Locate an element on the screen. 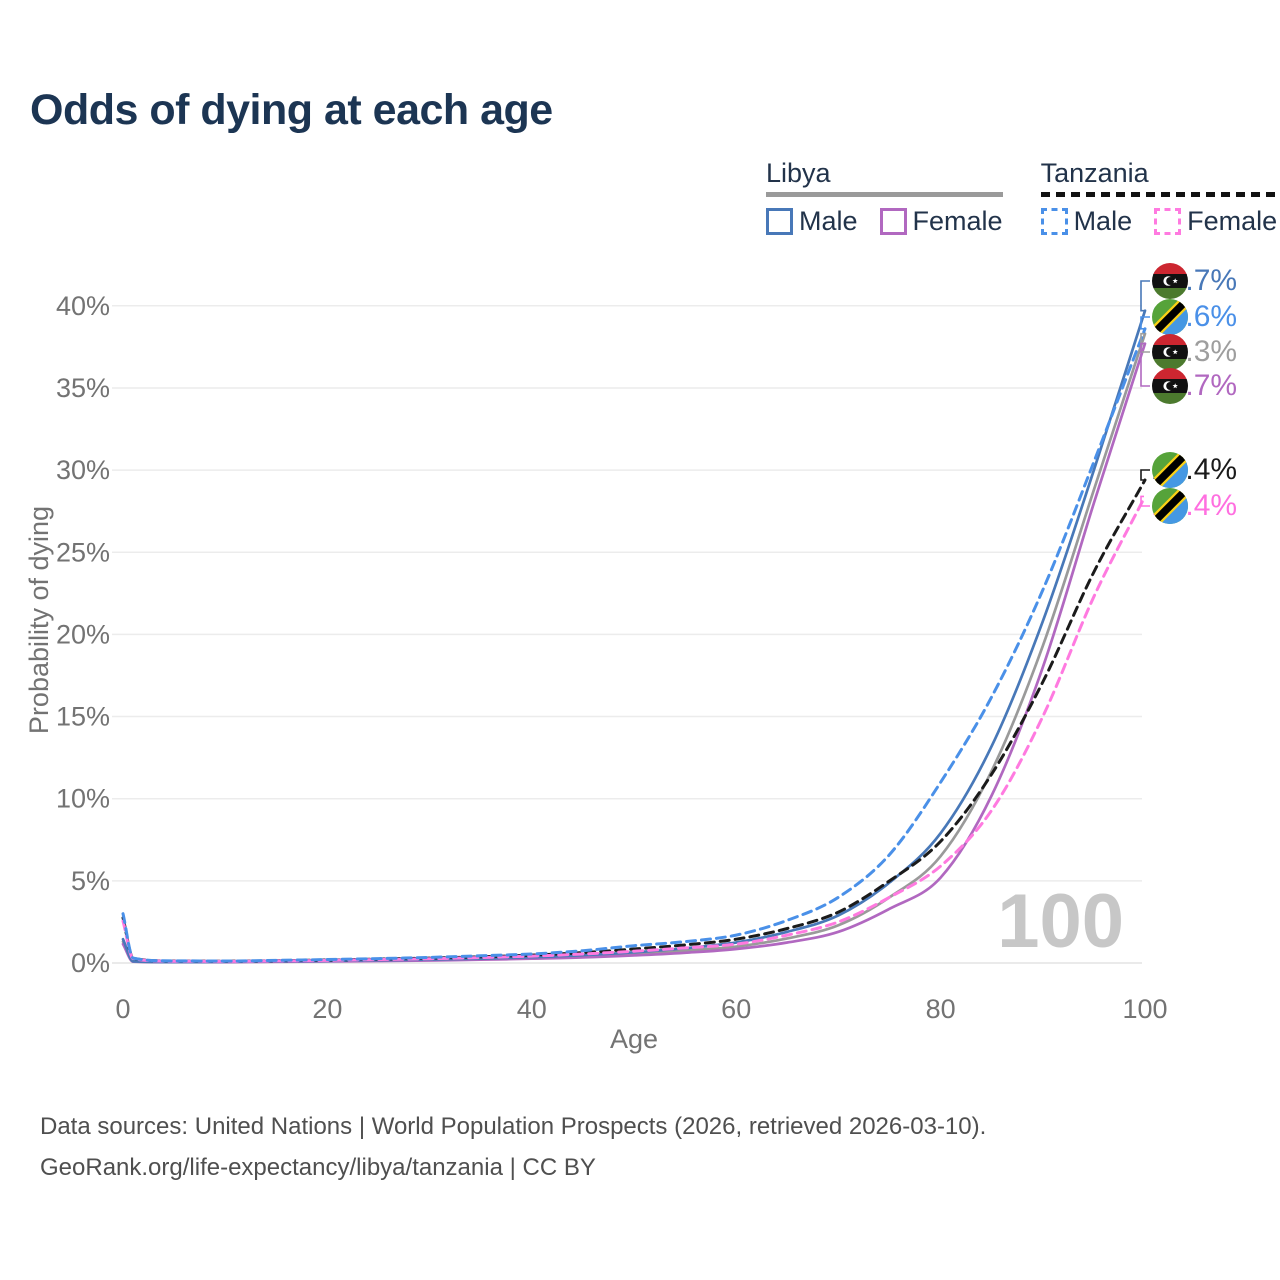 The image size is (1280, 1280). legend-label-libya-male: Male is located at coordinates (828, 221).